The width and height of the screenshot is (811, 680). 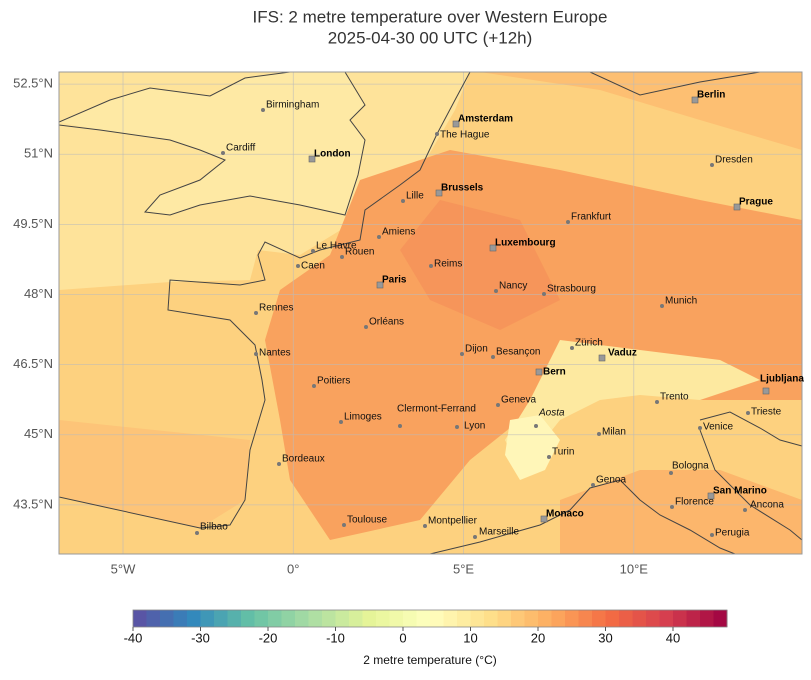 What do you see at coordinates (394, 280) in the screenshot?
I see `capital-label: Paris` at bounding box center [394, 280].